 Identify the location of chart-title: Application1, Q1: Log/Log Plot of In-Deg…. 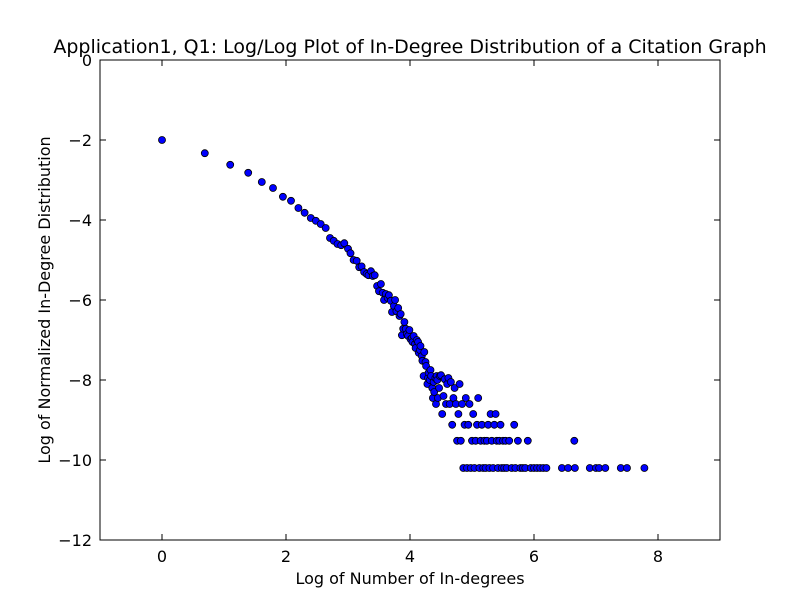
(409, 47).